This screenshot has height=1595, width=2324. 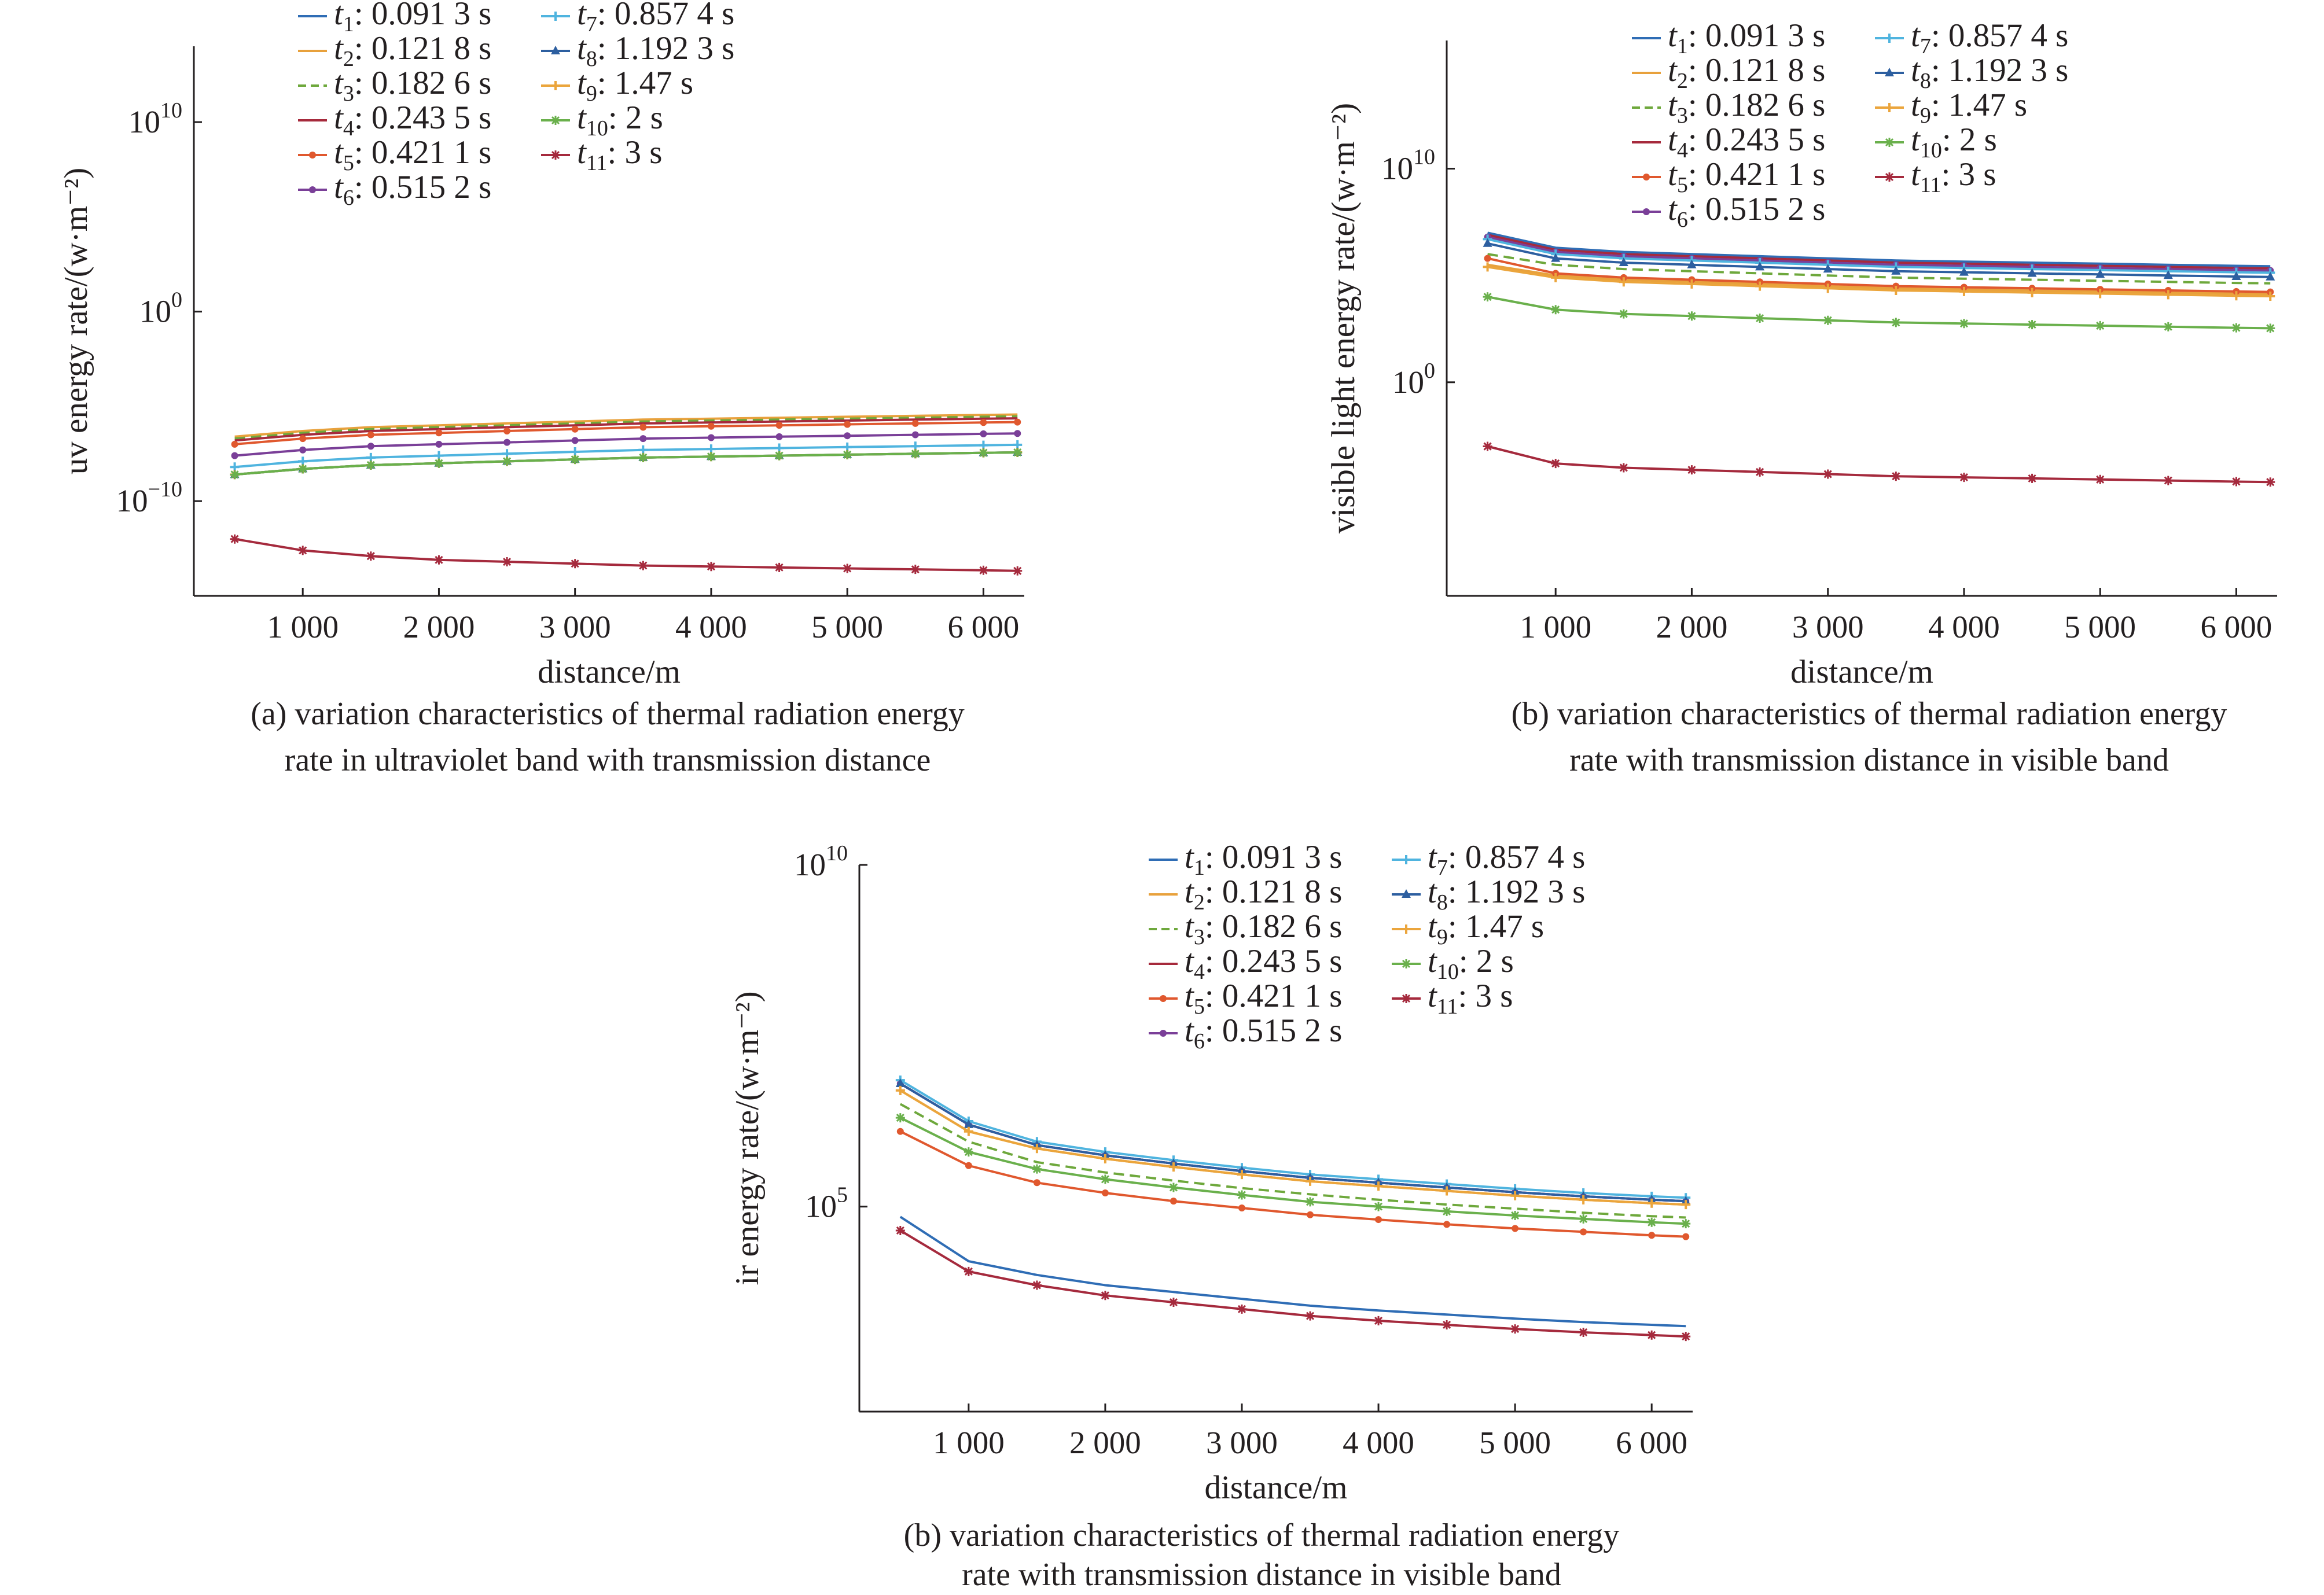 I want to click on series-line-t3, so click(x=1292, y=1161).